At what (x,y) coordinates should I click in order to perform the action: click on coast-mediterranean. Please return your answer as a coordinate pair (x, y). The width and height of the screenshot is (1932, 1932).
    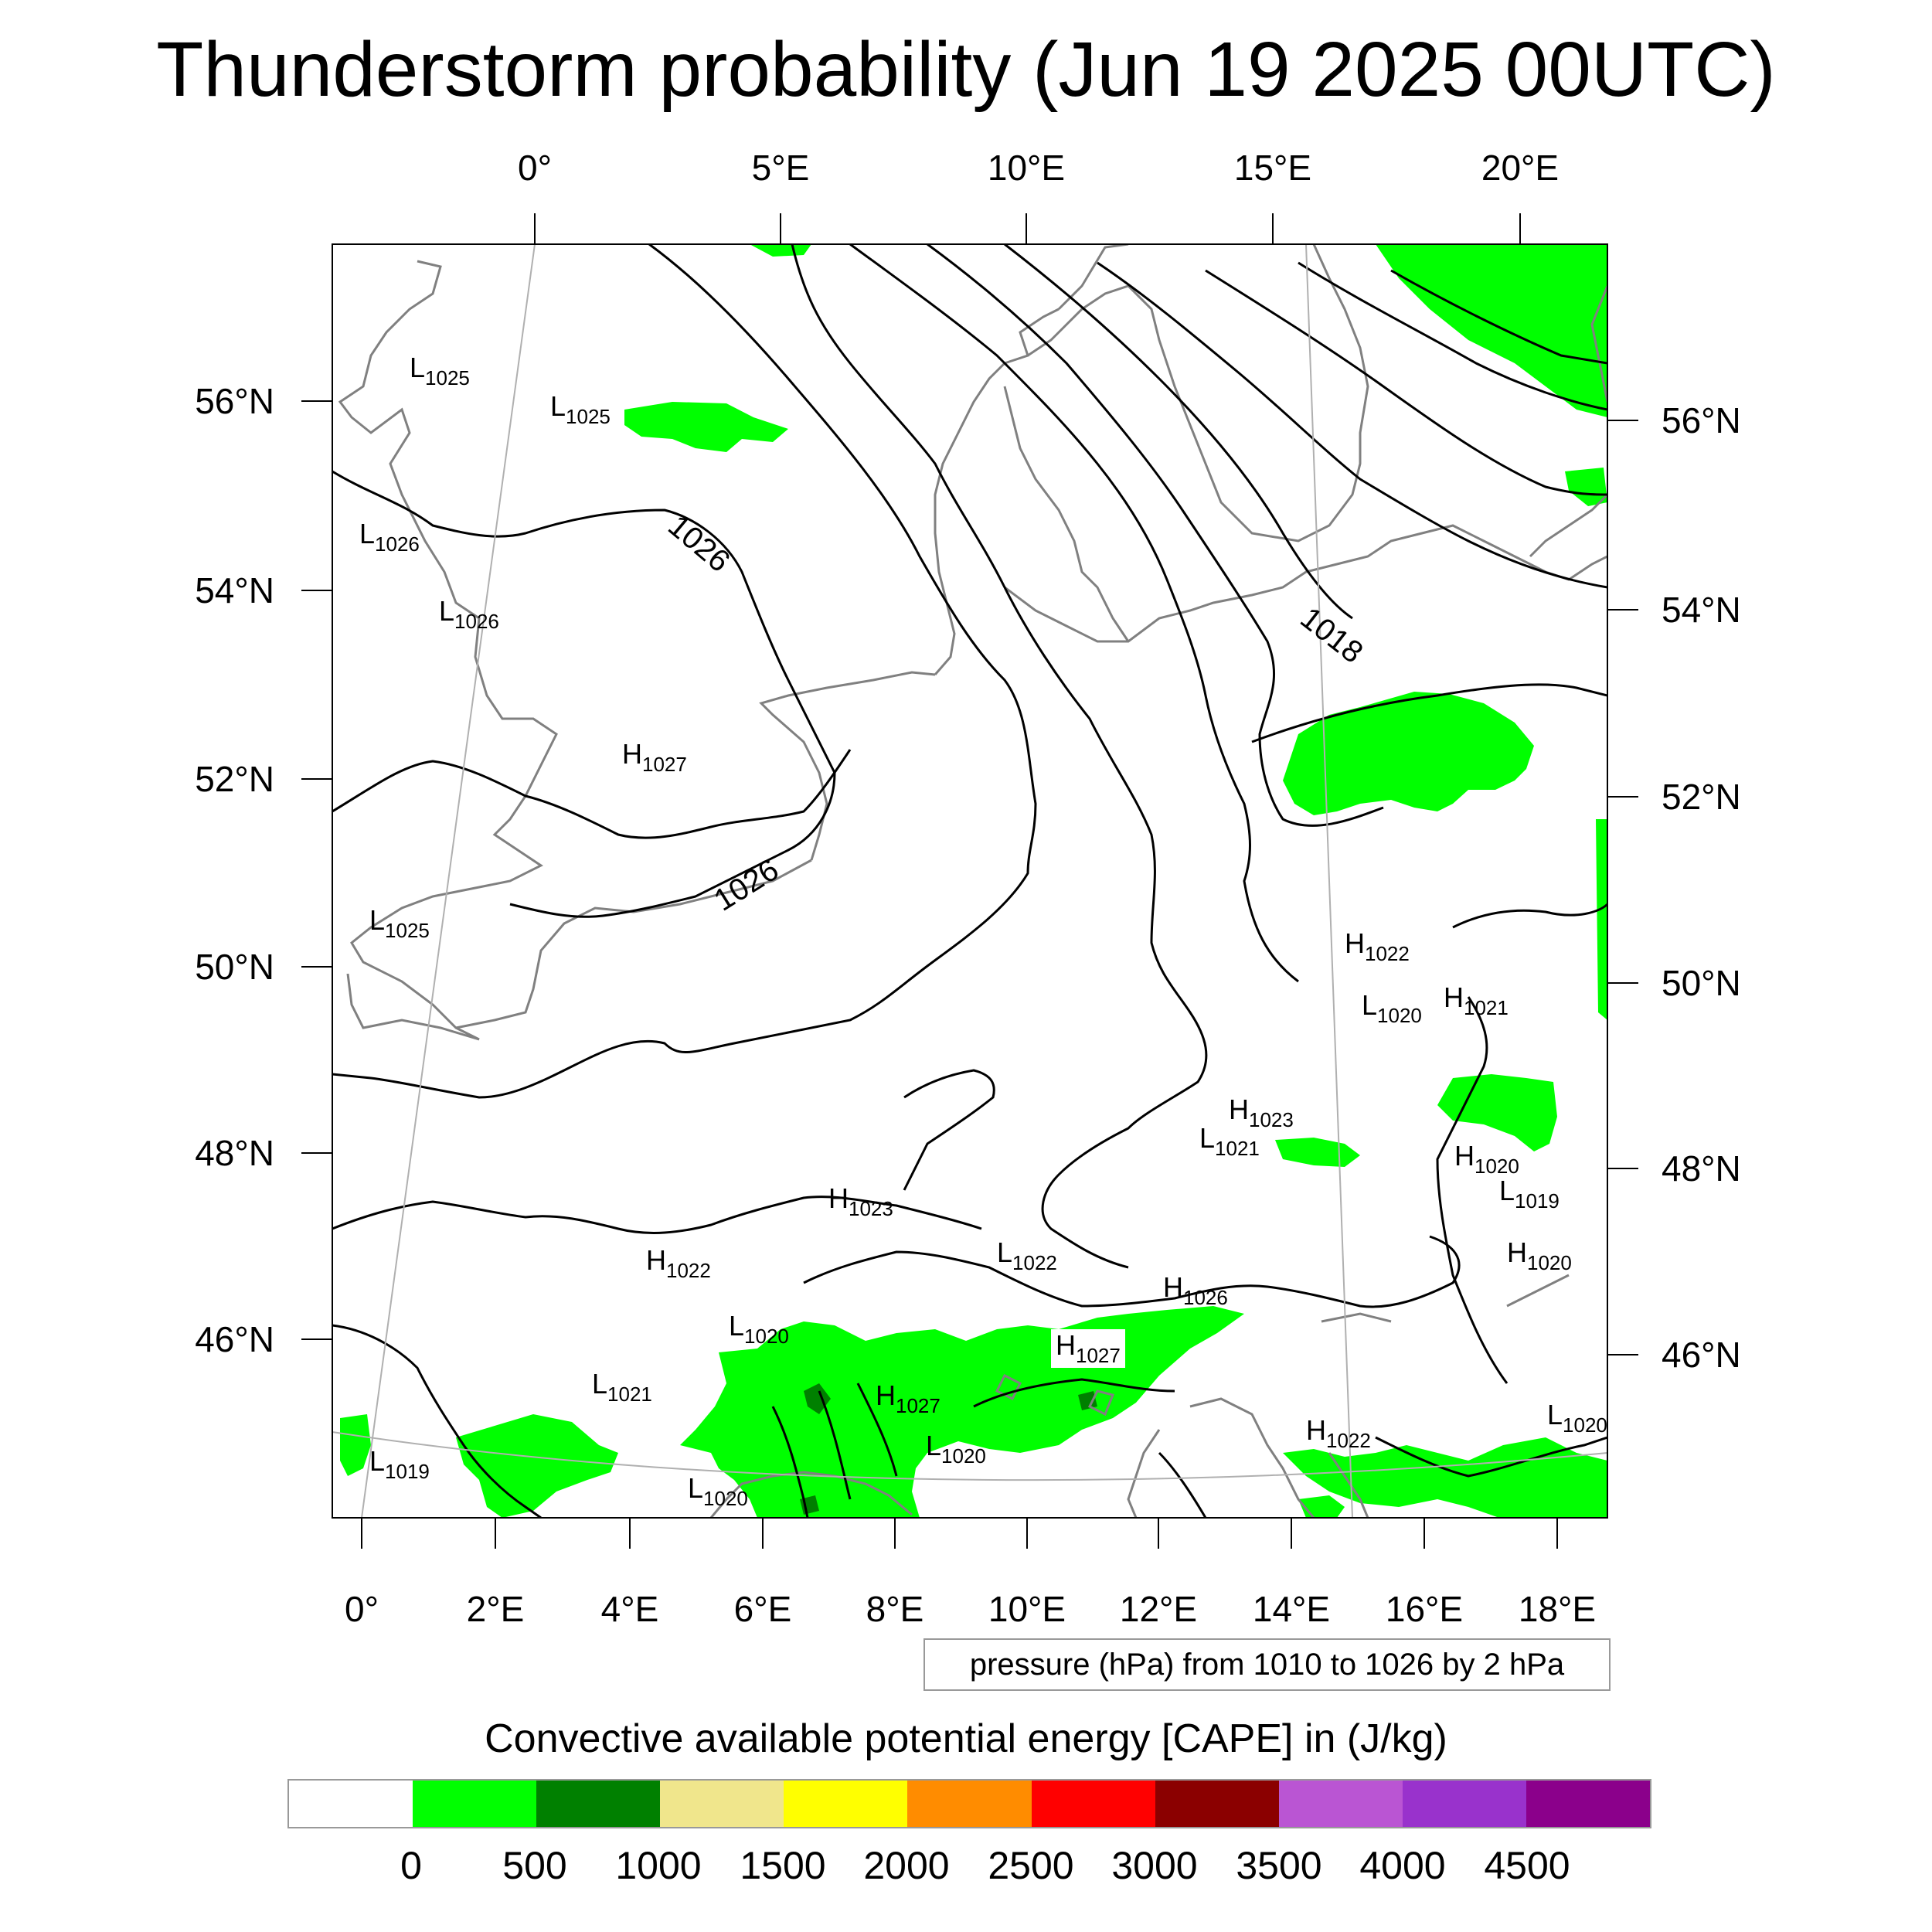
    Looking at the image, I should click on (811, 1495).